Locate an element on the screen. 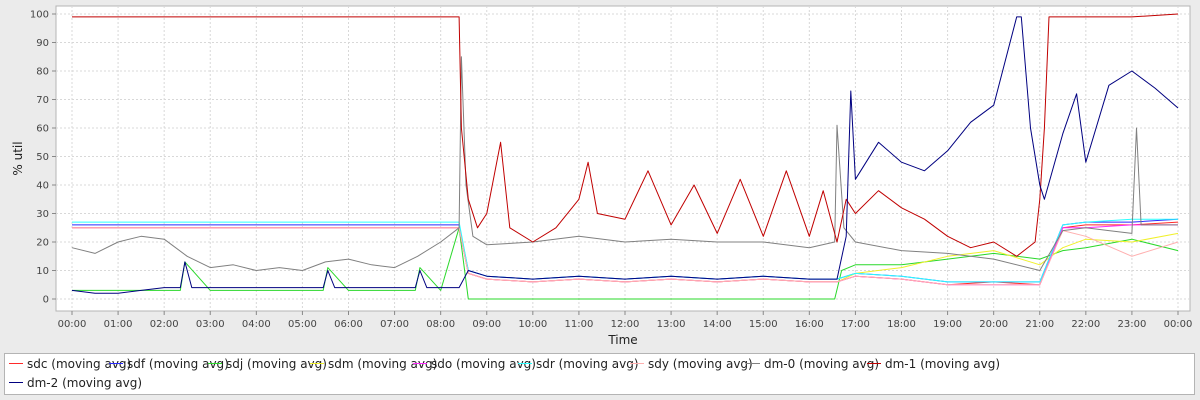 The image size is (1200, 400). legend-label: sdo (moving avg) is located at coordinates (483, 364).